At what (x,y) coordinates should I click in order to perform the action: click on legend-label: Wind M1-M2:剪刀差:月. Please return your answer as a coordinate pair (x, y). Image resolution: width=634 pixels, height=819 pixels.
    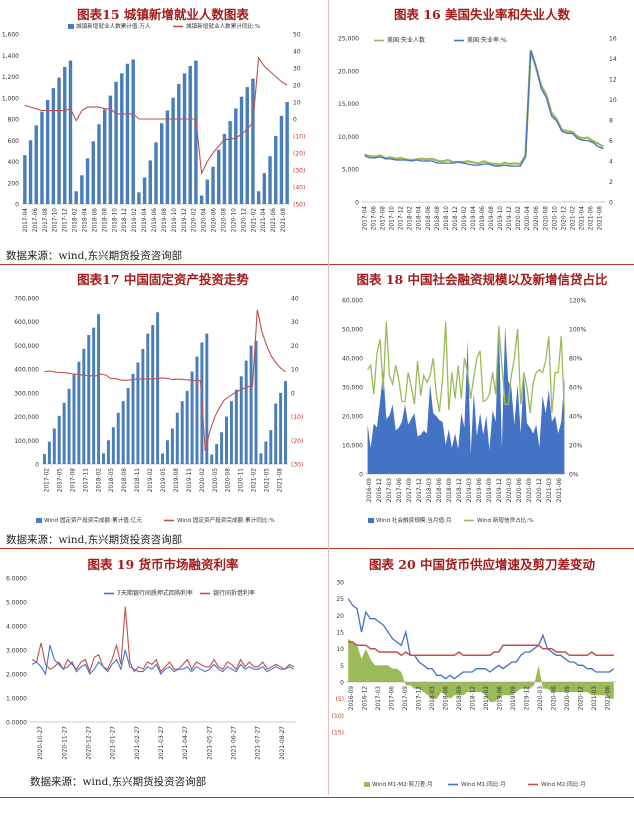
    Looking at the image, I should click on (402, 784).